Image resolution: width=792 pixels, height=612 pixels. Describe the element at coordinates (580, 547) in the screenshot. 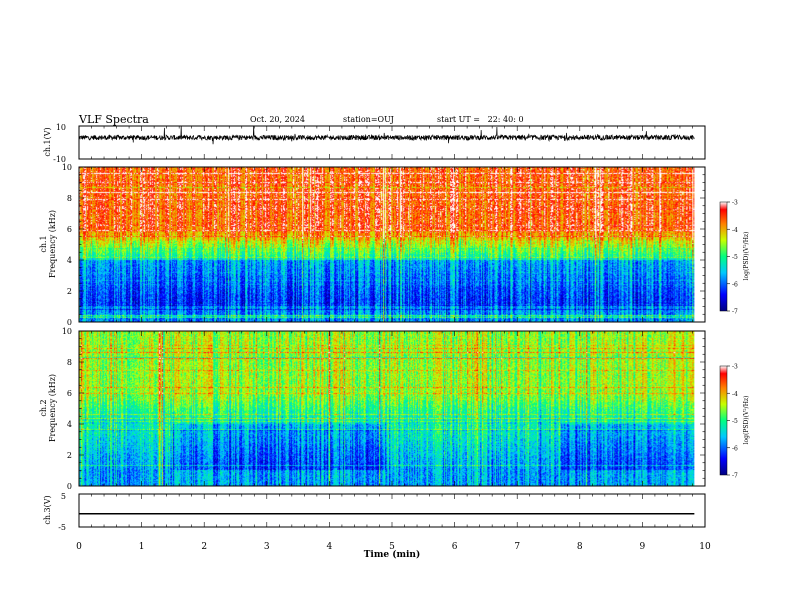

I see `time-tick-label: 8` at that location.